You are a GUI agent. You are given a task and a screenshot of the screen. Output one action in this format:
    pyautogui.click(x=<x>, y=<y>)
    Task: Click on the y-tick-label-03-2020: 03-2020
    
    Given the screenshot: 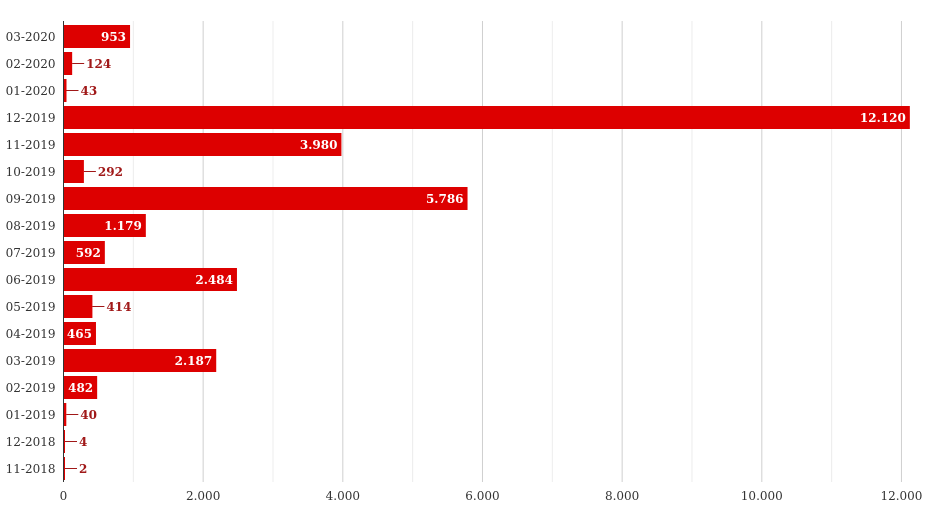 What is the action you would take?
    pyautogui.click(x=31, y=37)
    